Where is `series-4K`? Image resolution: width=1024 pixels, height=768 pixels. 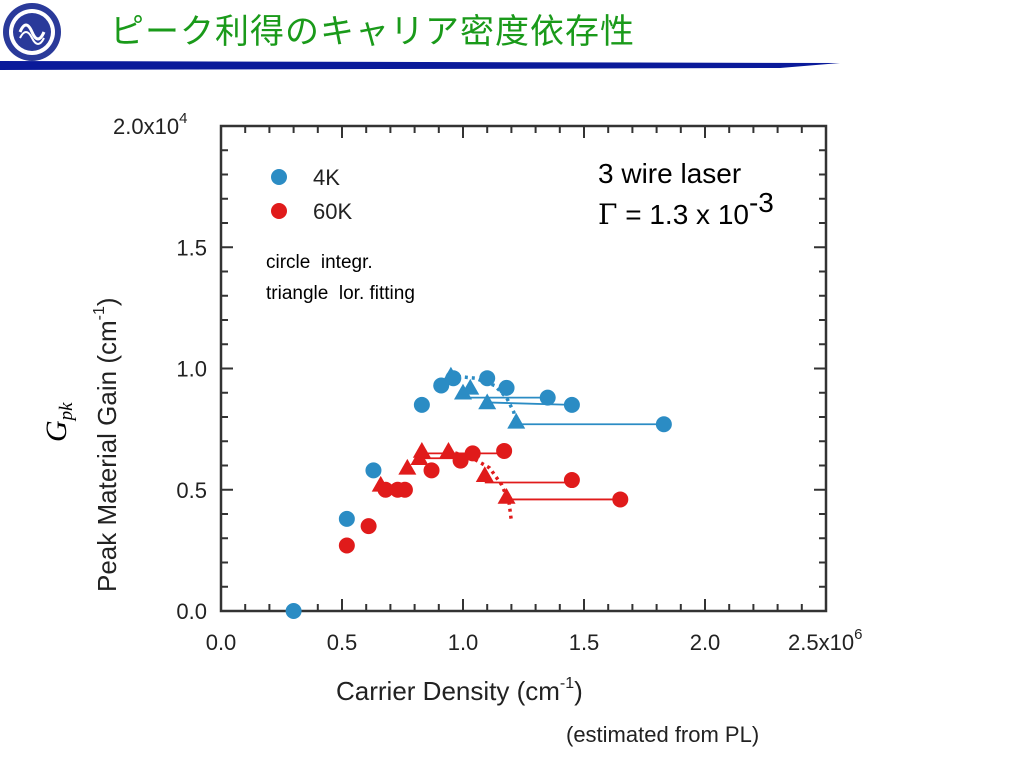
series-4K is located at coordinates (478, 492).